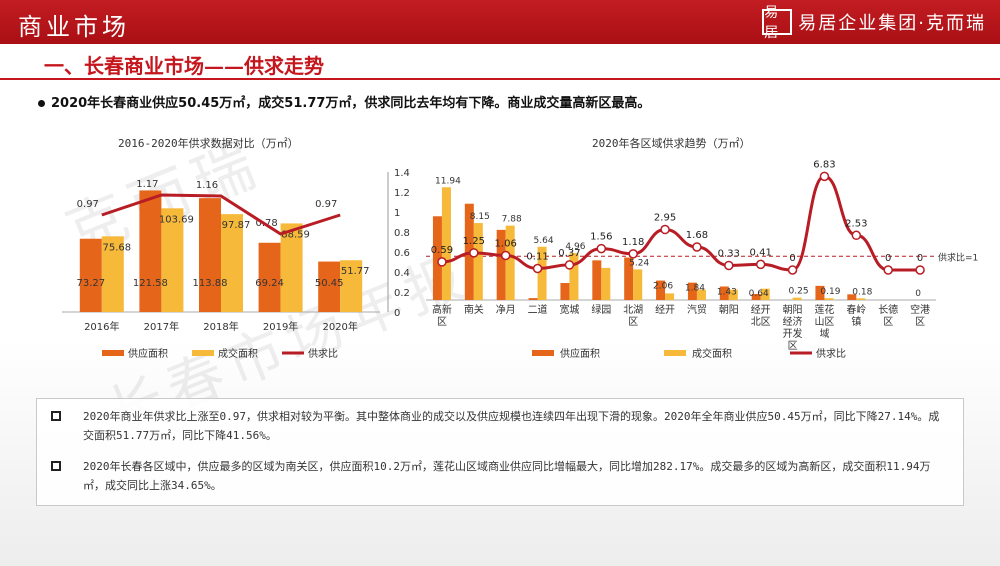 This screenshot has width=1000, height=566. What do you see at coordinates (569, 309) in the screenshot?
I see `x-tick-label: 宽城` at bounding box center [569, 309].